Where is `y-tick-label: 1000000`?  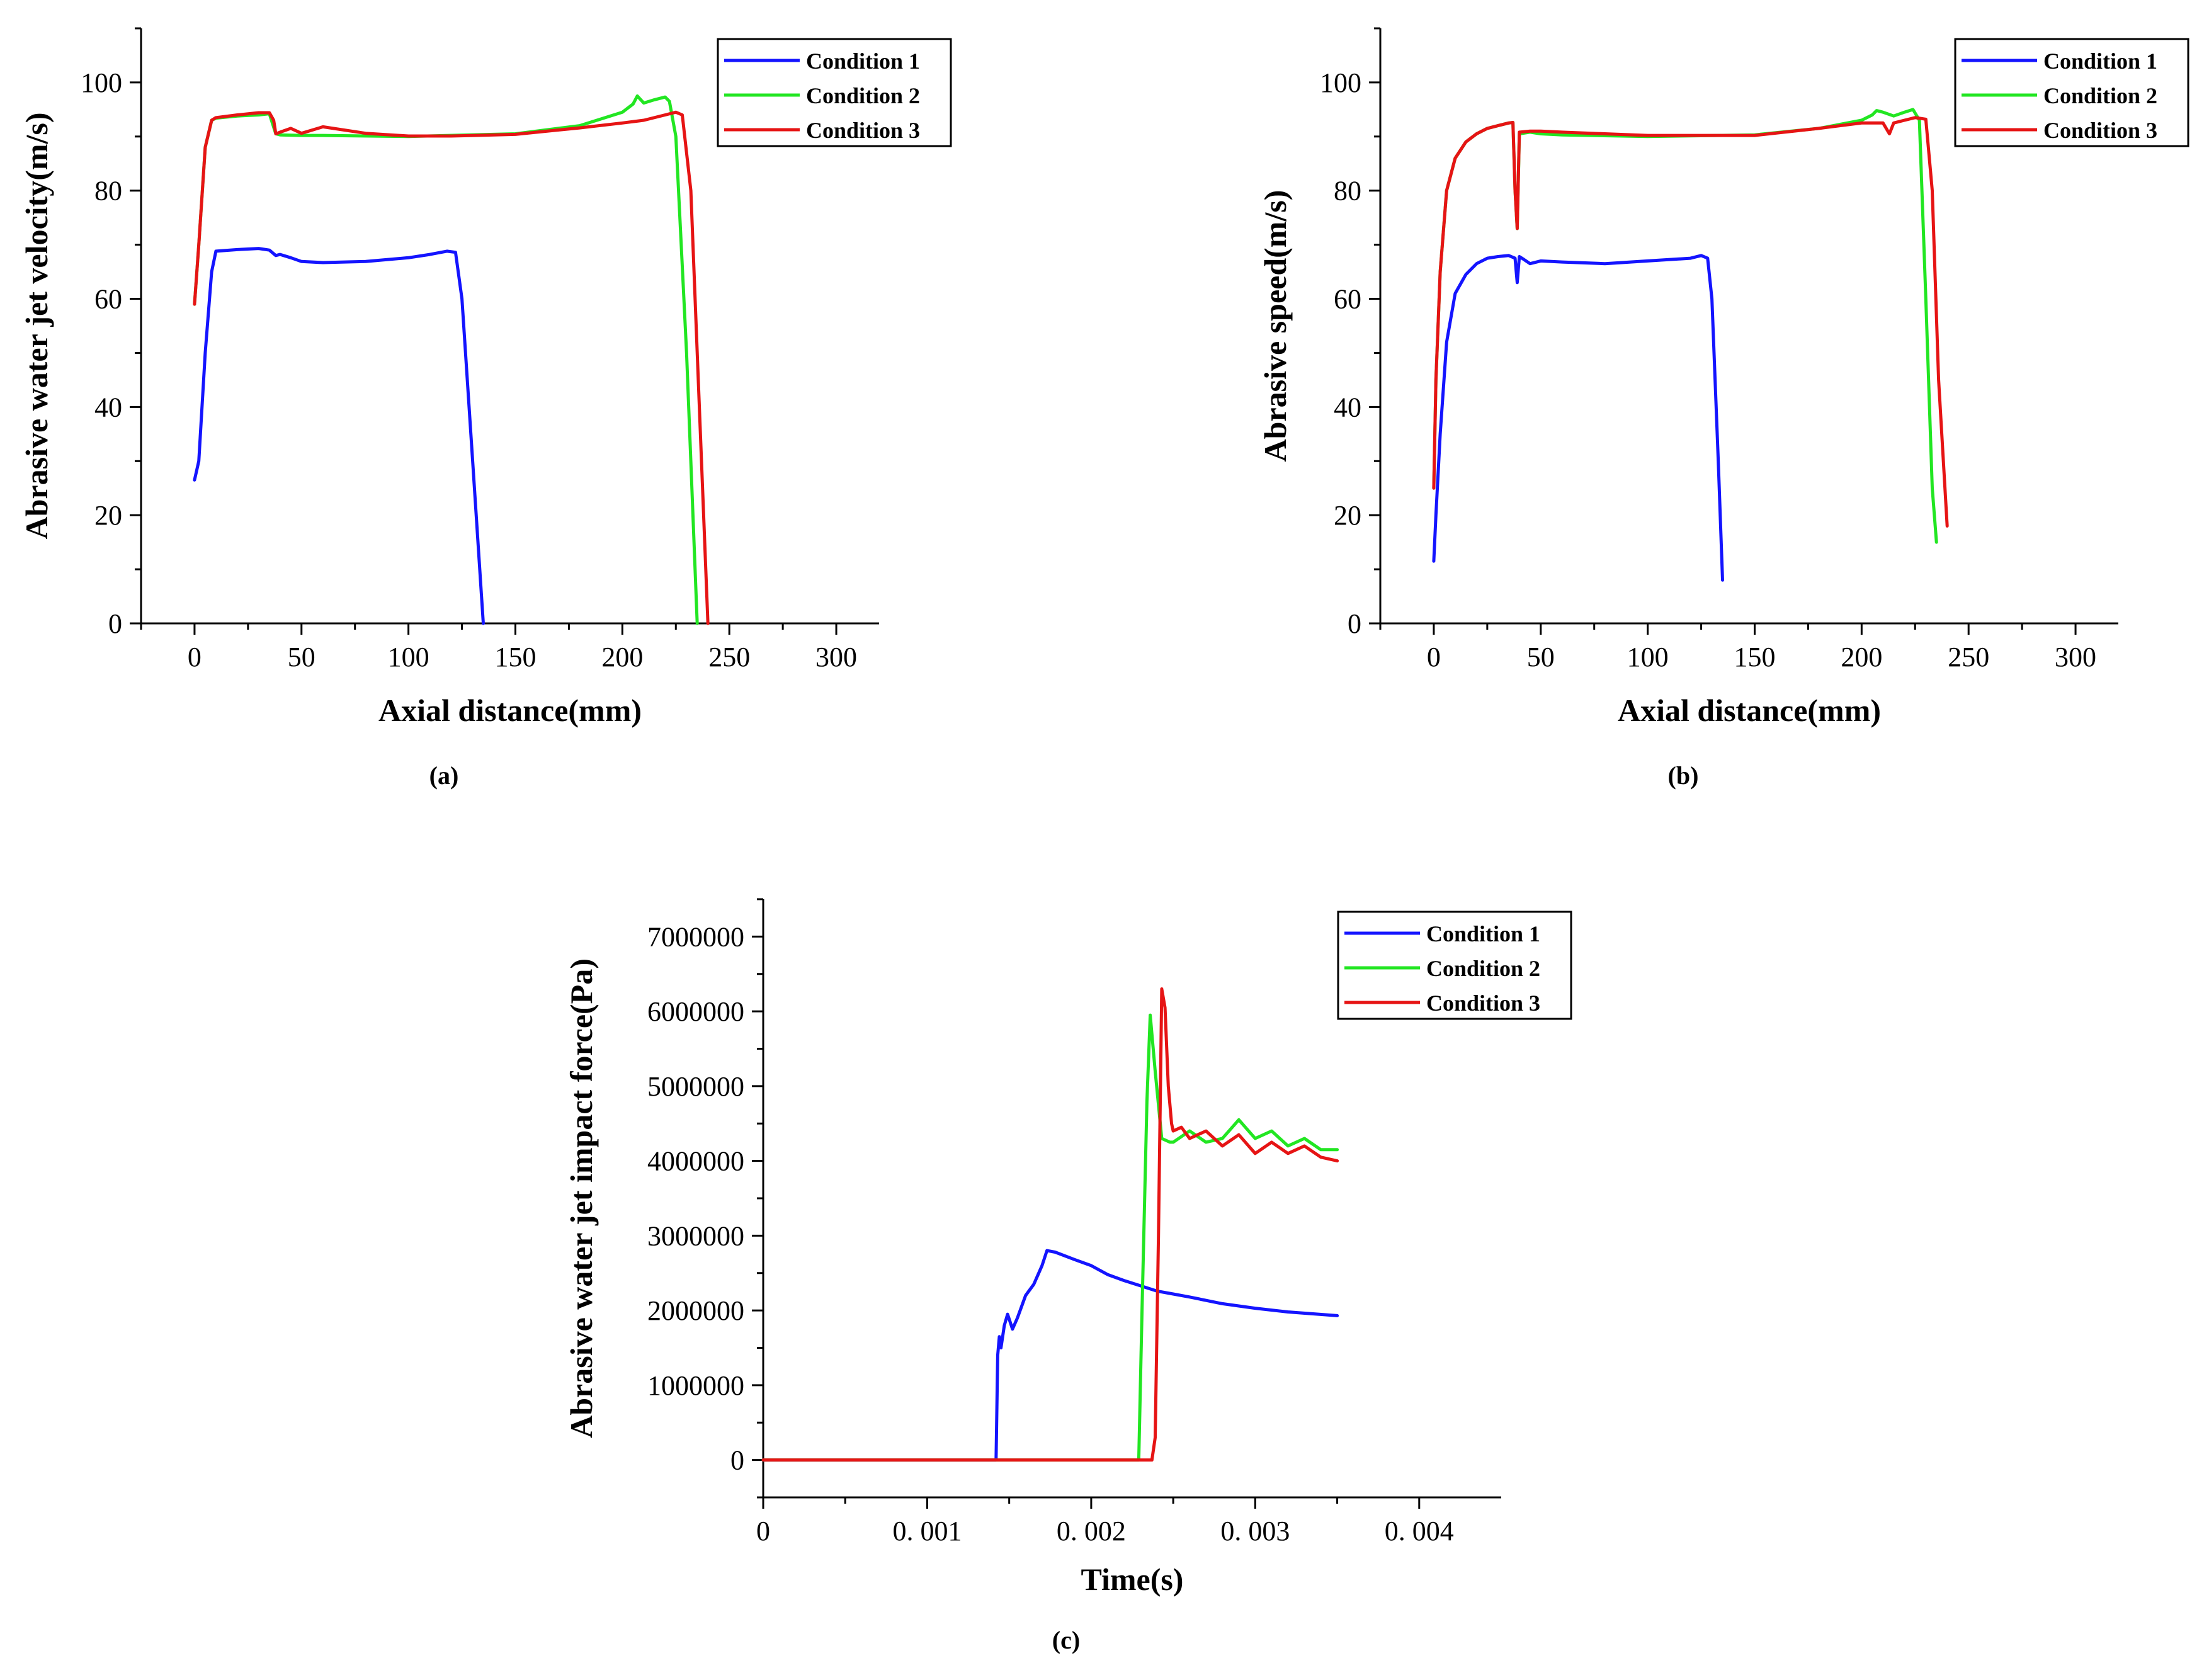
y-tick-label: 1000000 is located at coordinates (695, 1386).